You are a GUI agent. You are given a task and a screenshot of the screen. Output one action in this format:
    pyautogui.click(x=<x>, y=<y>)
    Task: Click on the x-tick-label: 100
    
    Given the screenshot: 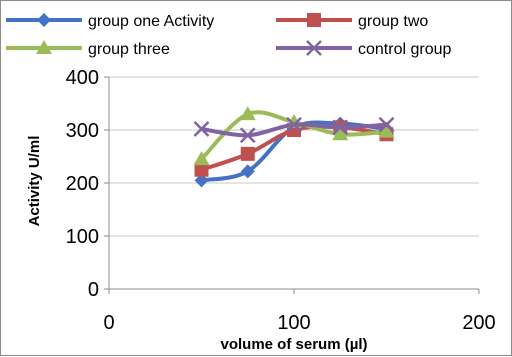 What is the action you would take?
    pyautogui.click(x=293, y=323)
    